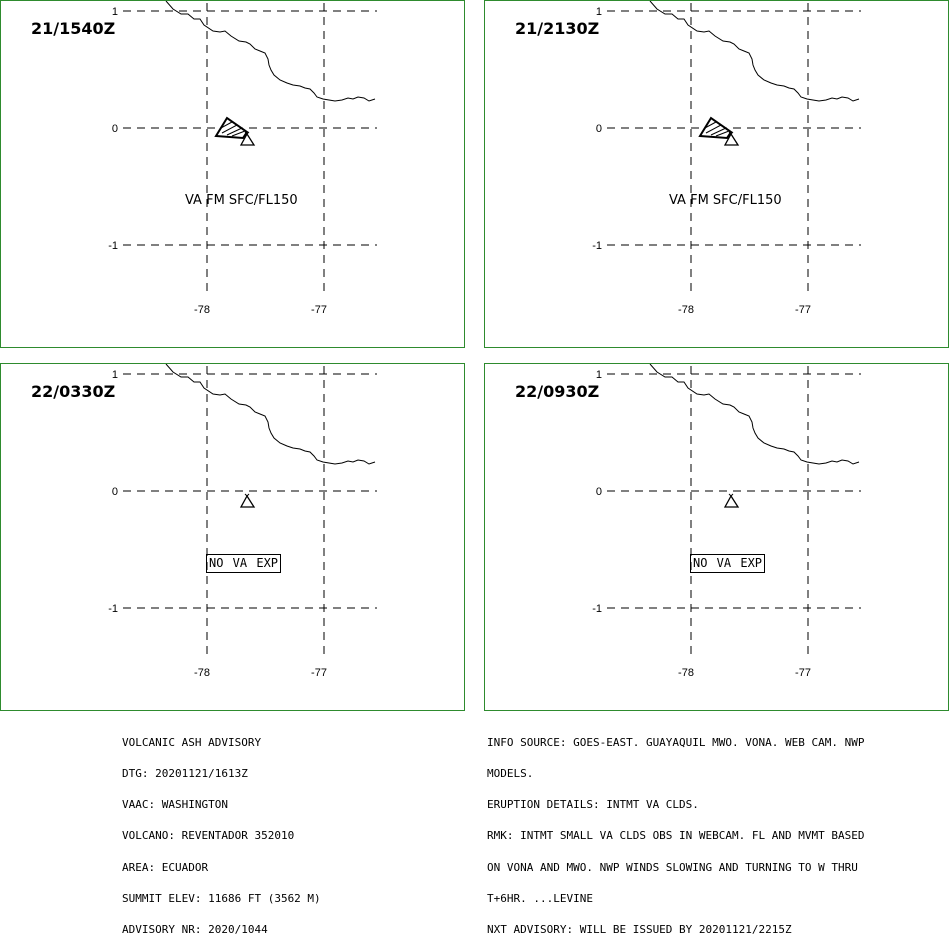 The height and width of the screenshot is (946, 950). What do you see at coordinates (192, 742) in the screenshot?
I see `advisory-line: VOLCANIC ASH ADVISORY` at bounding box center [192, 742].